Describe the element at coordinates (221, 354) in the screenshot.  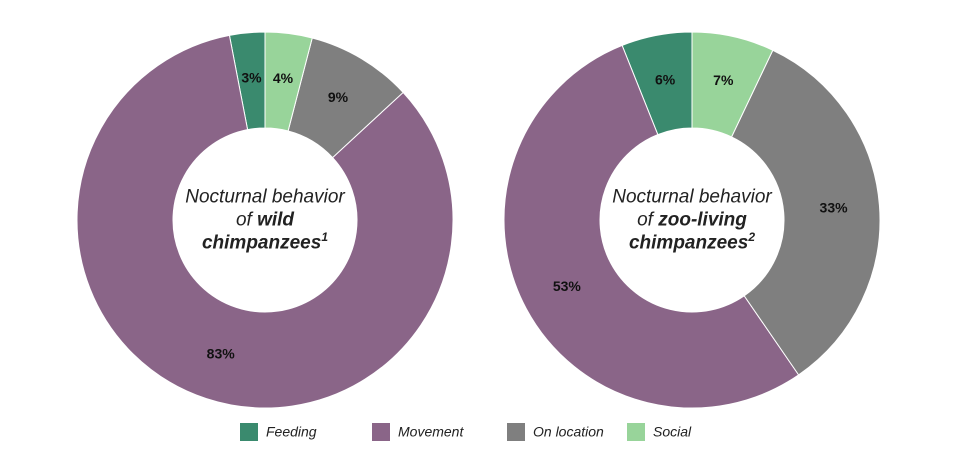
I see `value-label: 83%` at that location.